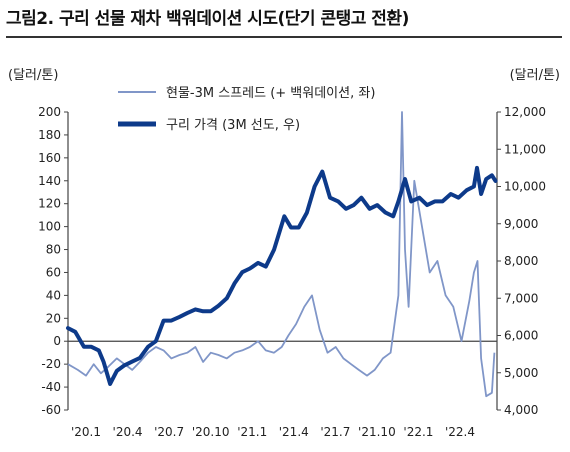  What do you see at coordinates (418, 432) in the screenshot?
I see `x-tick-label: '22.1` at bounding box center [418, 432].